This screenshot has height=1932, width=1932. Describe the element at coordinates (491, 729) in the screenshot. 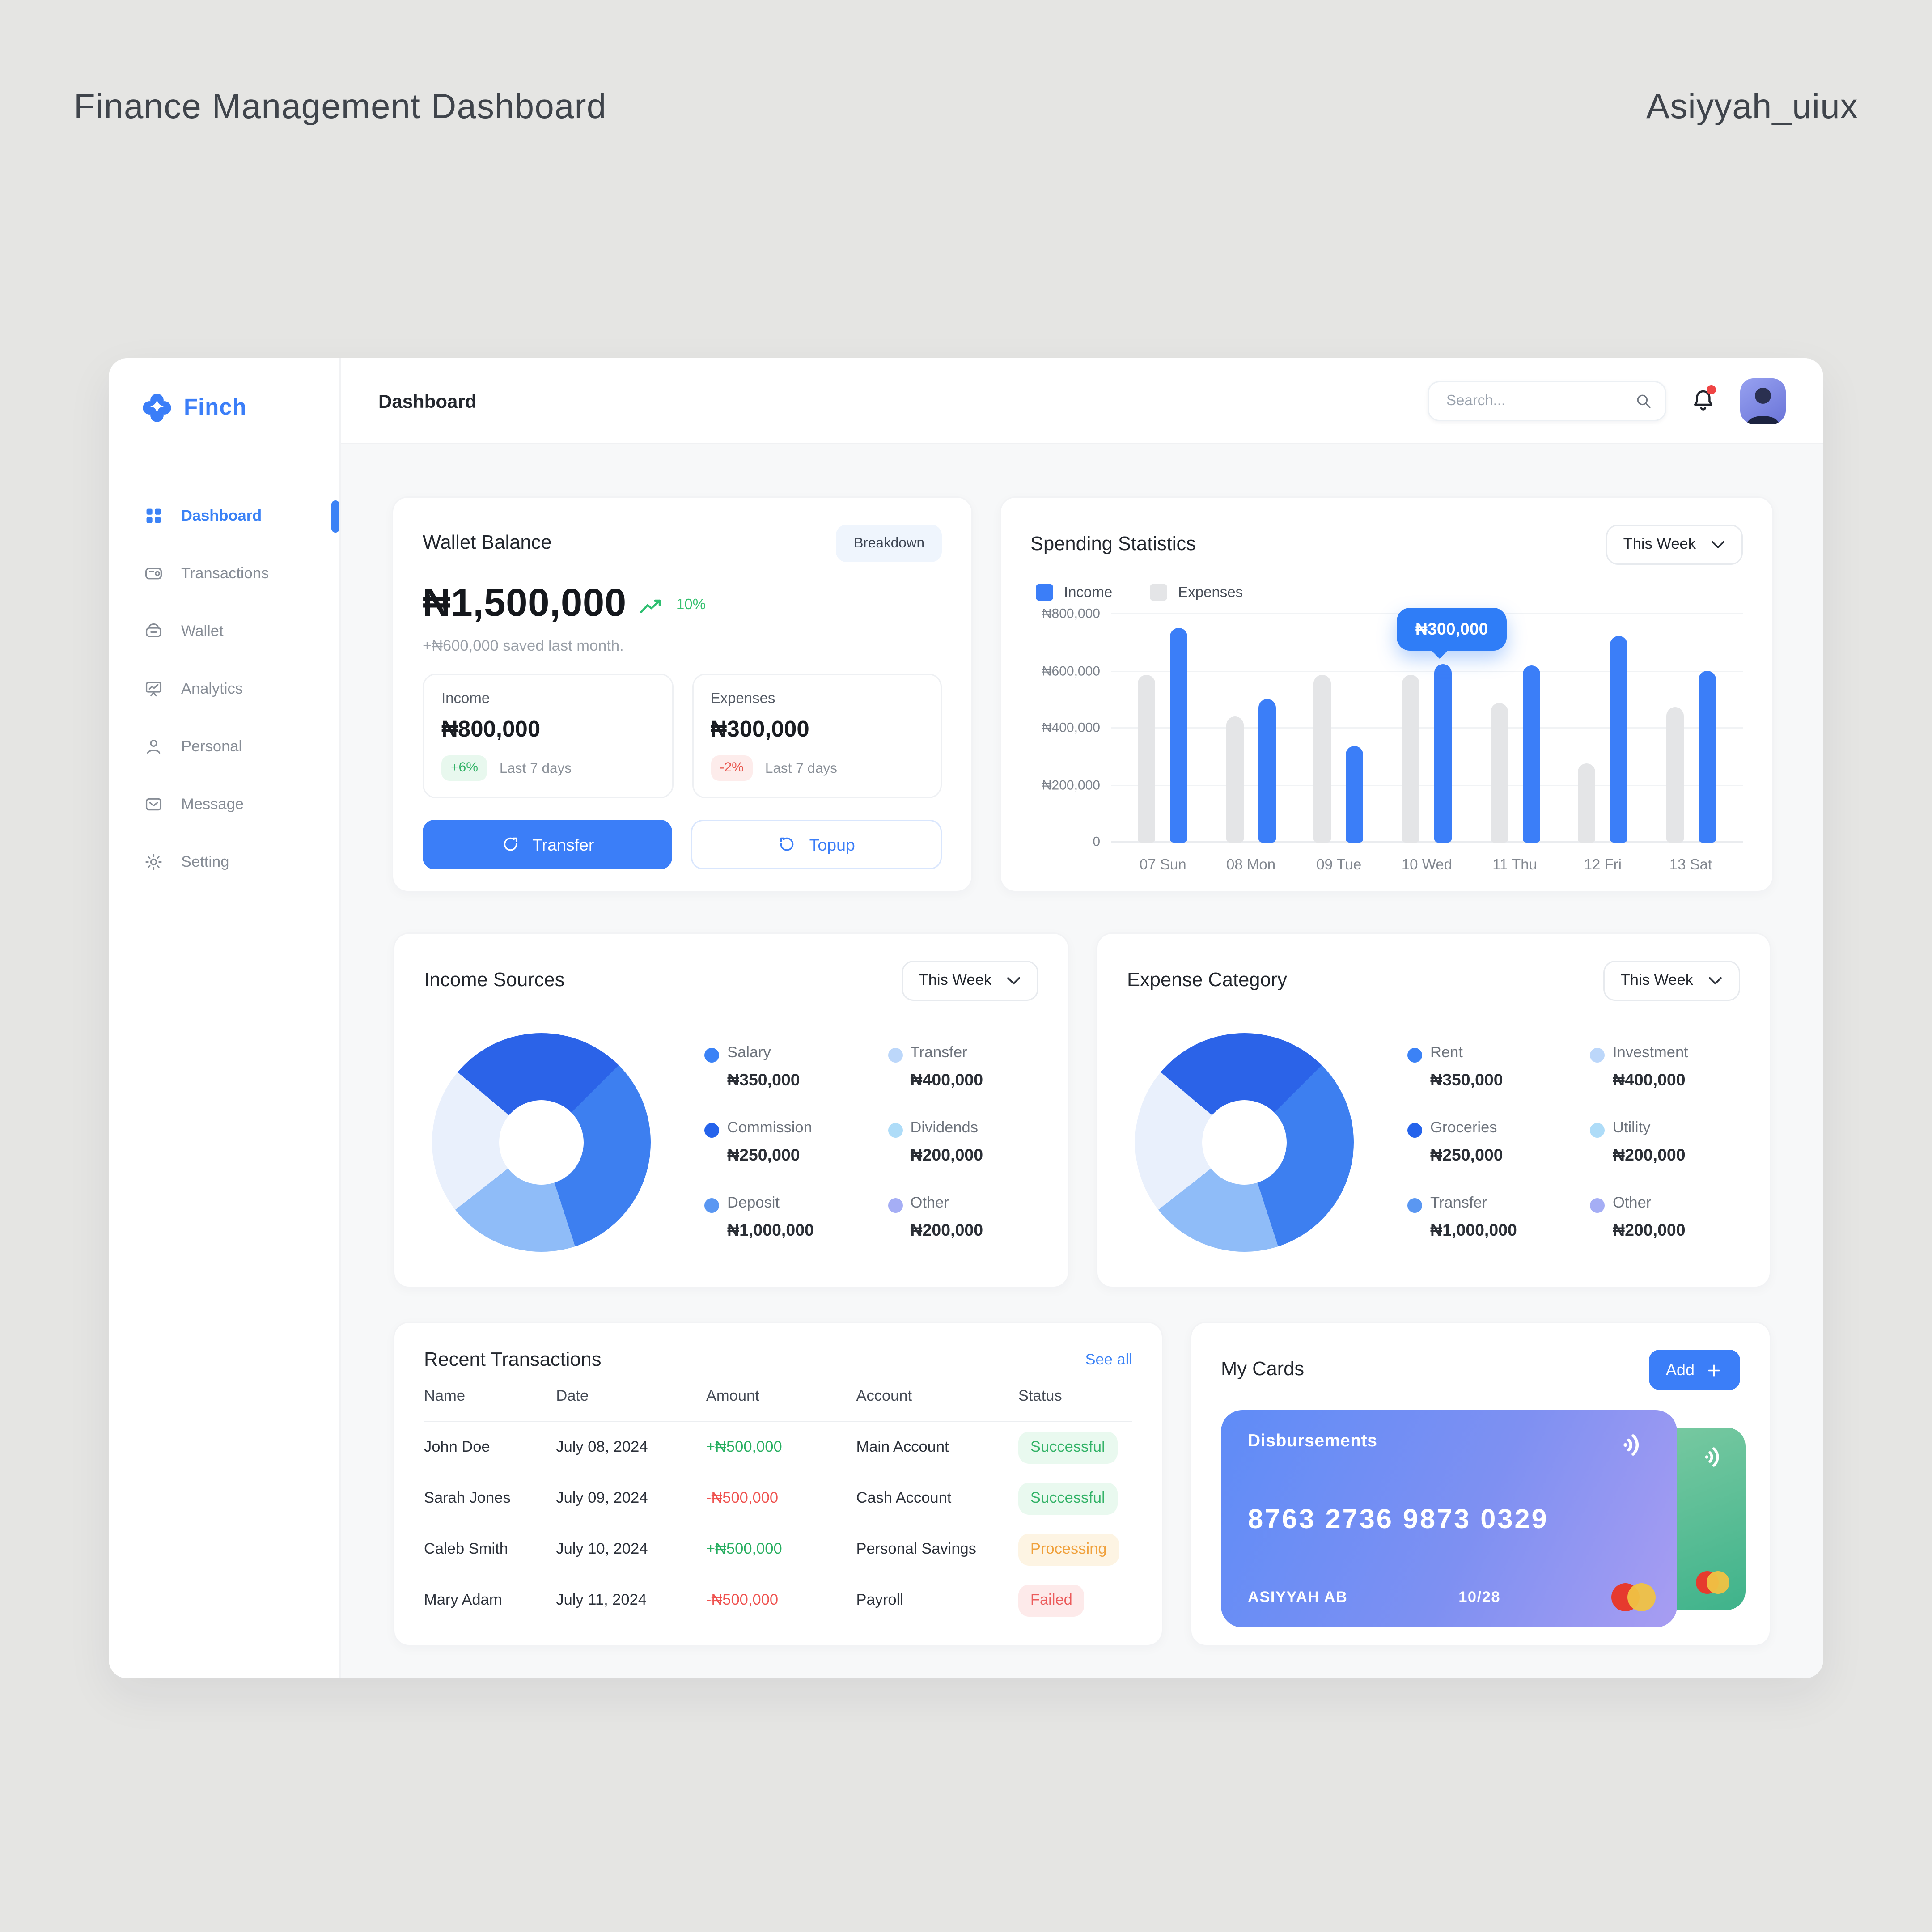

I see `income-value: ₦800,000` at that location.